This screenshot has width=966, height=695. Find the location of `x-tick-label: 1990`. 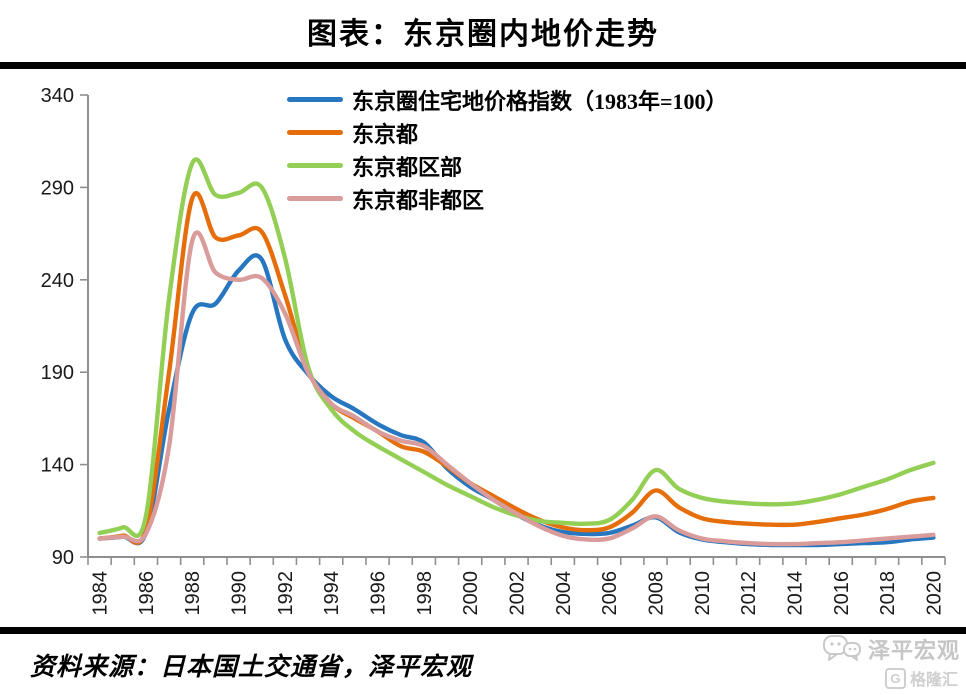

x-tick-label: 1990 is located at coordinates (240, 593).